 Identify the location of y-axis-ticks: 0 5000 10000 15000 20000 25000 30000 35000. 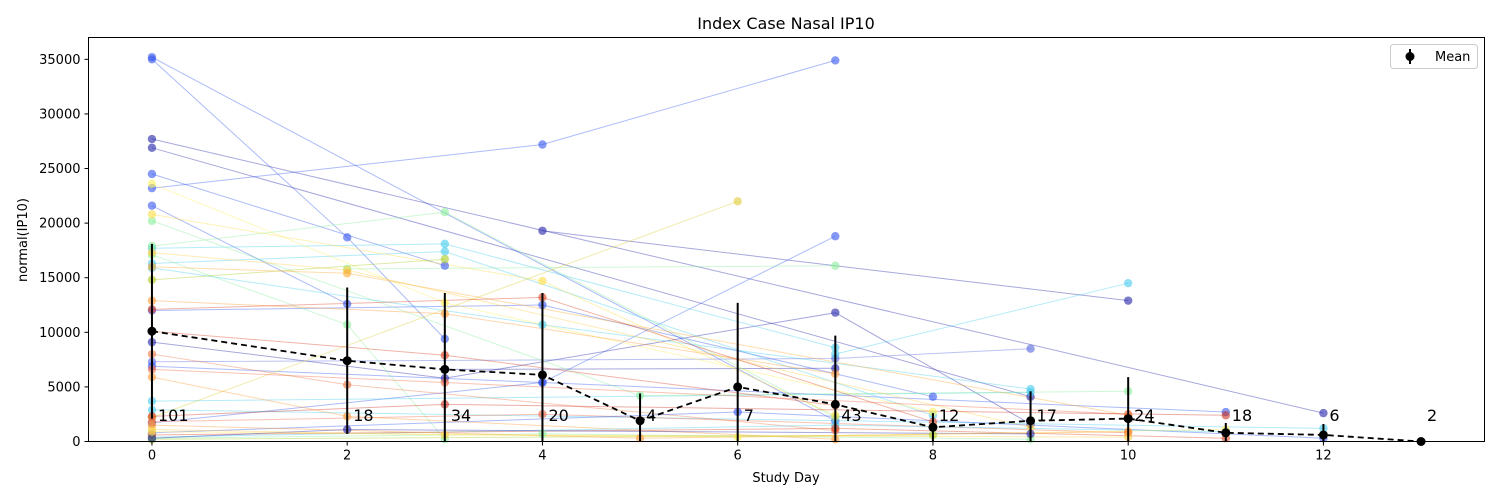
(64, 251).